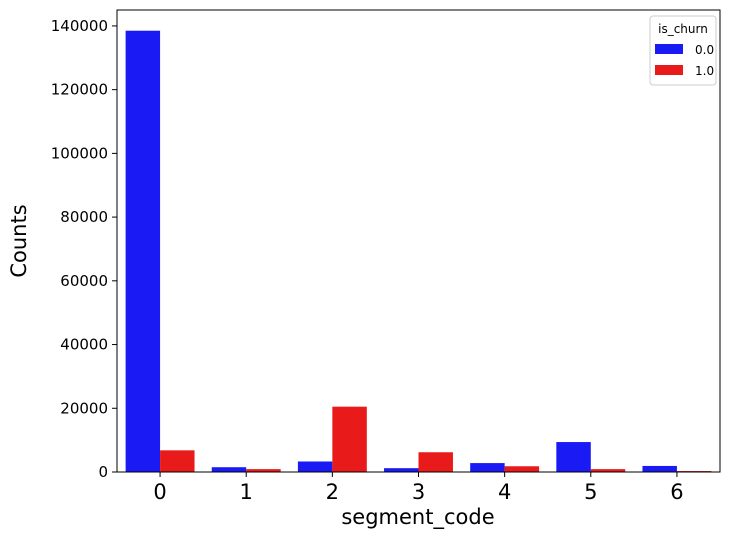 The image size is (738, 538). What do you see at coordinates (159, 492) in the screenshot?
I see `x-tick-label: 0` at bounding box center [159, 492].